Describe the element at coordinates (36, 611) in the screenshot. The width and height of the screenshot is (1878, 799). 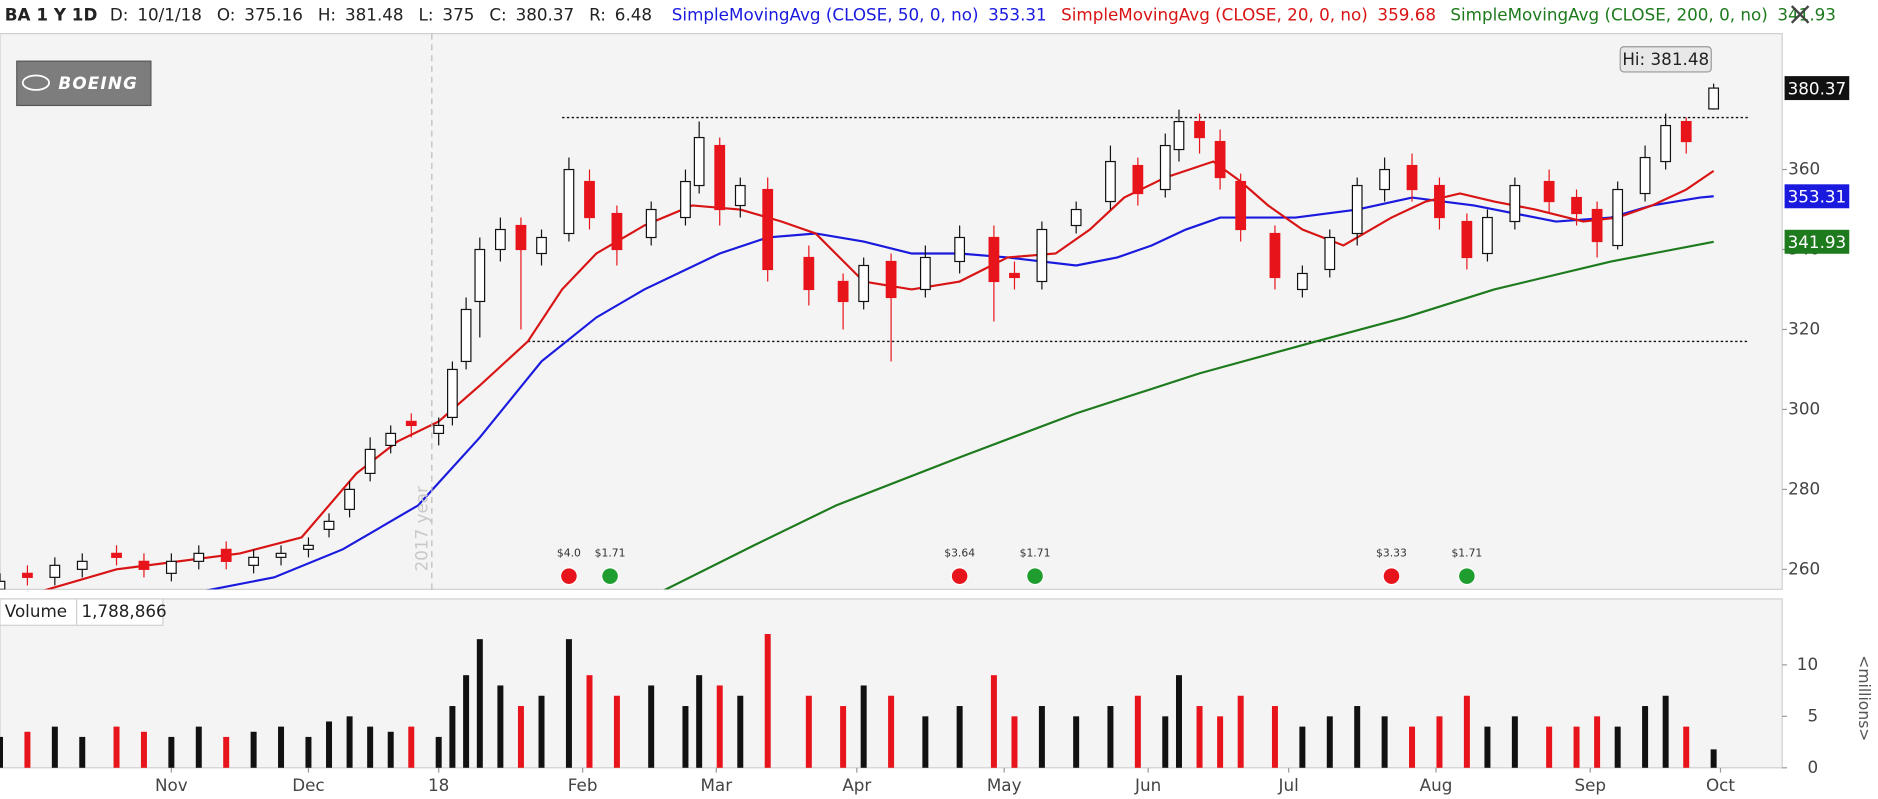
I see `volume-title: Volume` at that location.